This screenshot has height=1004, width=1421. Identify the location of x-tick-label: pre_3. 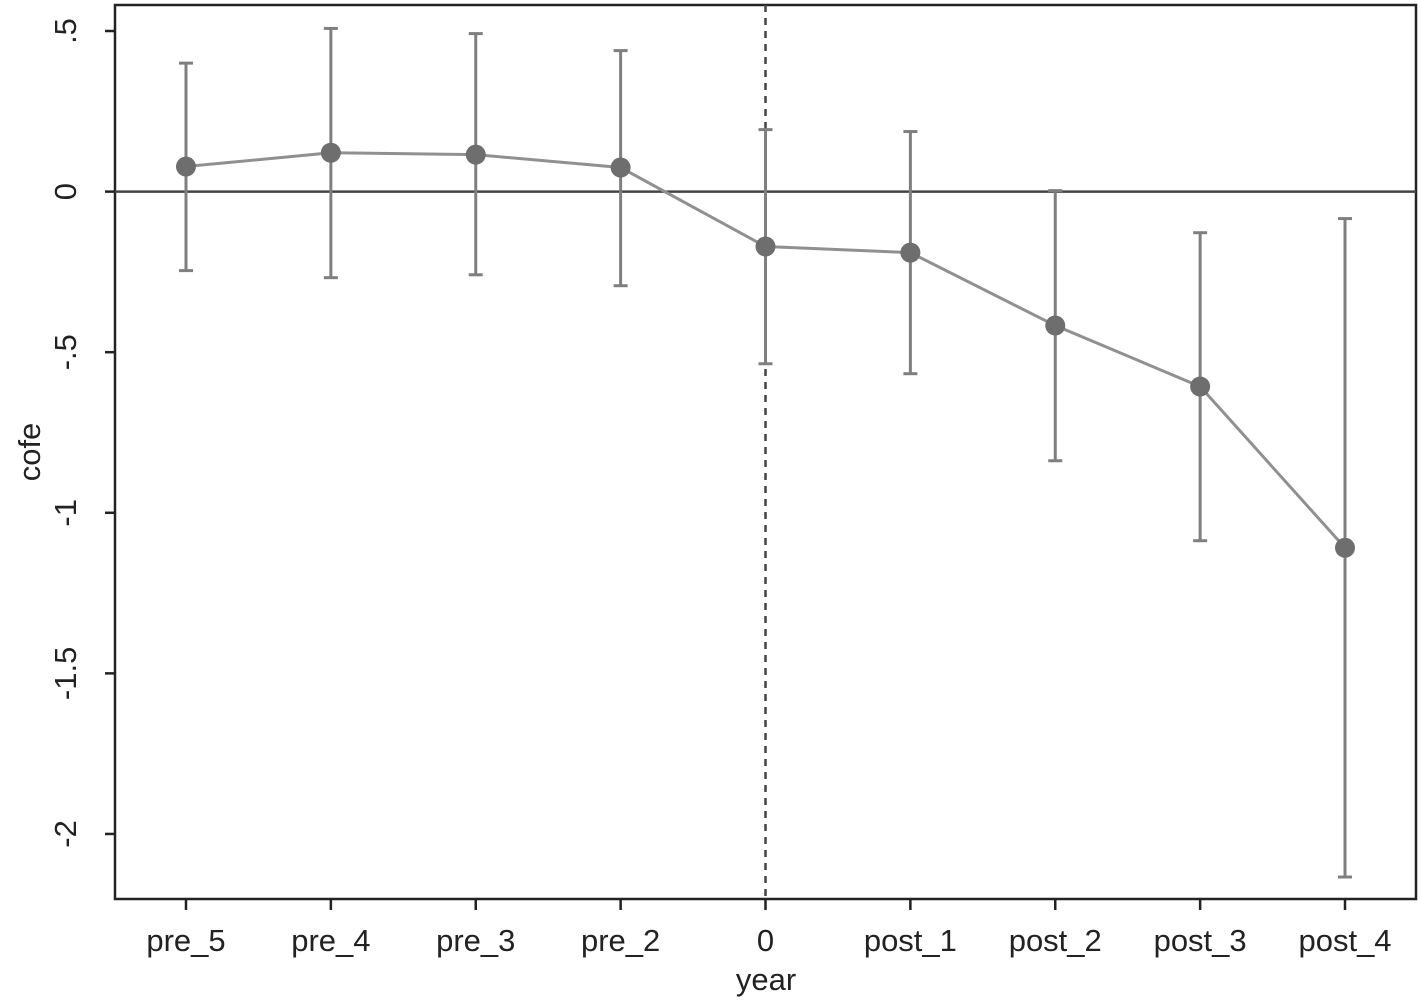
(475, 940).